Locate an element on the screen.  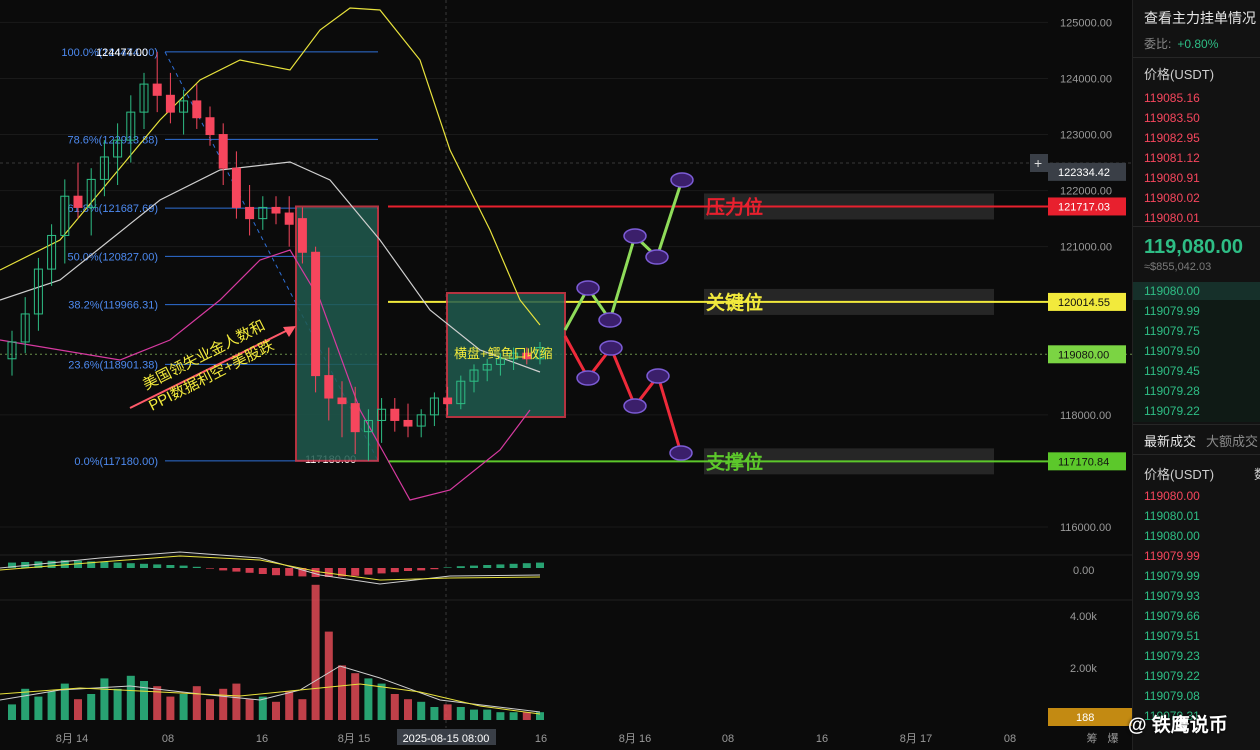
bid-row: 119080.00 is located at coordinates (1172, 291).